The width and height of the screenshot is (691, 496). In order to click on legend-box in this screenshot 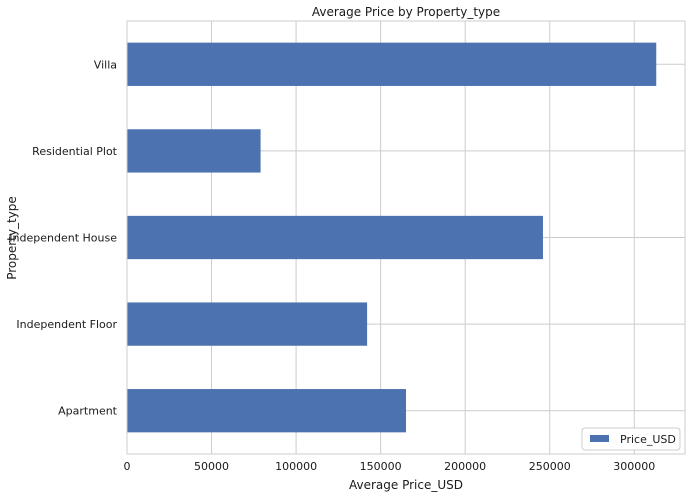, I will do `click(631, 439)`.